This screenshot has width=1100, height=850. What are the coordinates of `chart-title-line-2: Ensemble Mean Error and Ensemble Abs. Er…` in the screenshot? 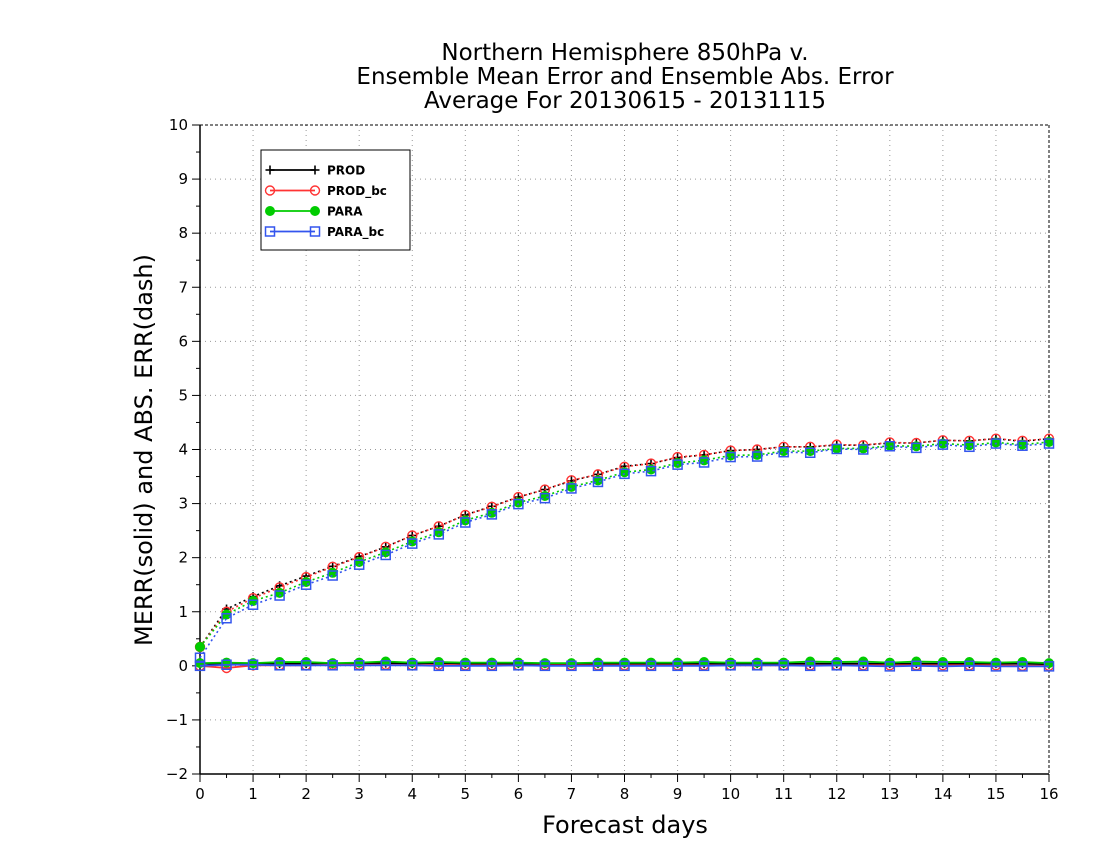 It's located at (625, 77).